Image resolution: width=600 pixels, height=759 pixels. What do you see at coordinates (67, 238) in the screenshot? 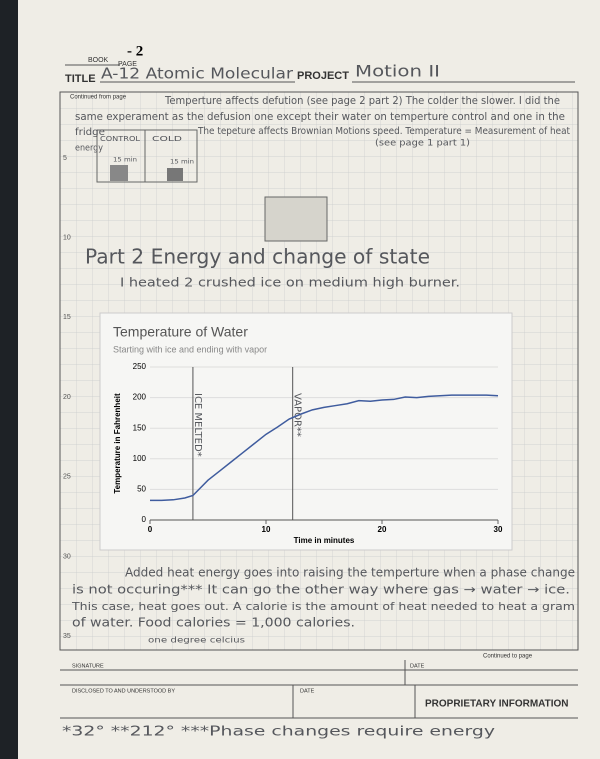
I see `line-number: 10` at bounding box center [67, 238].